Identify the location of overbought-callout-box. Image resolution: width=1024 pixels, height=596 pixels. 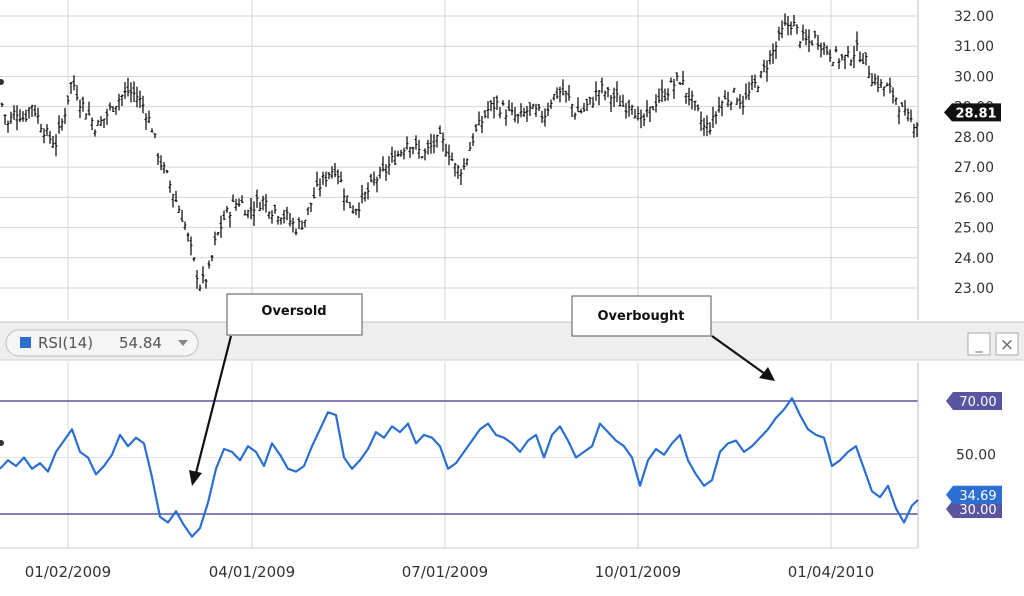
(641, 316).